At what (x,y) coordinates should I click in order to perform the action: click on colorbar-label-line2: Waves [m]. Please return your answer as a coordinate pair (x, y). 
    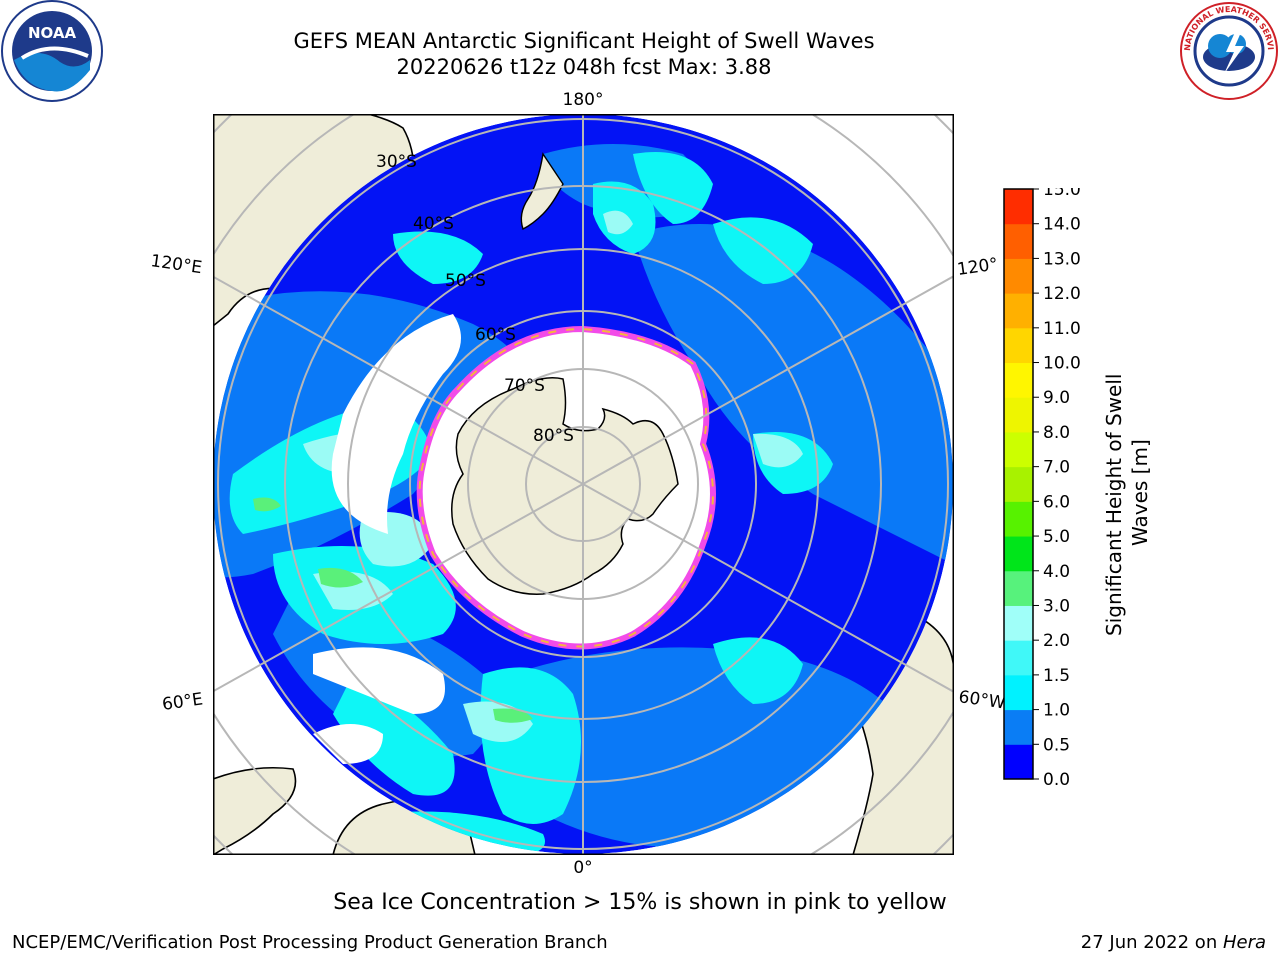
    Looking at the image, I should click on (1140, 492).